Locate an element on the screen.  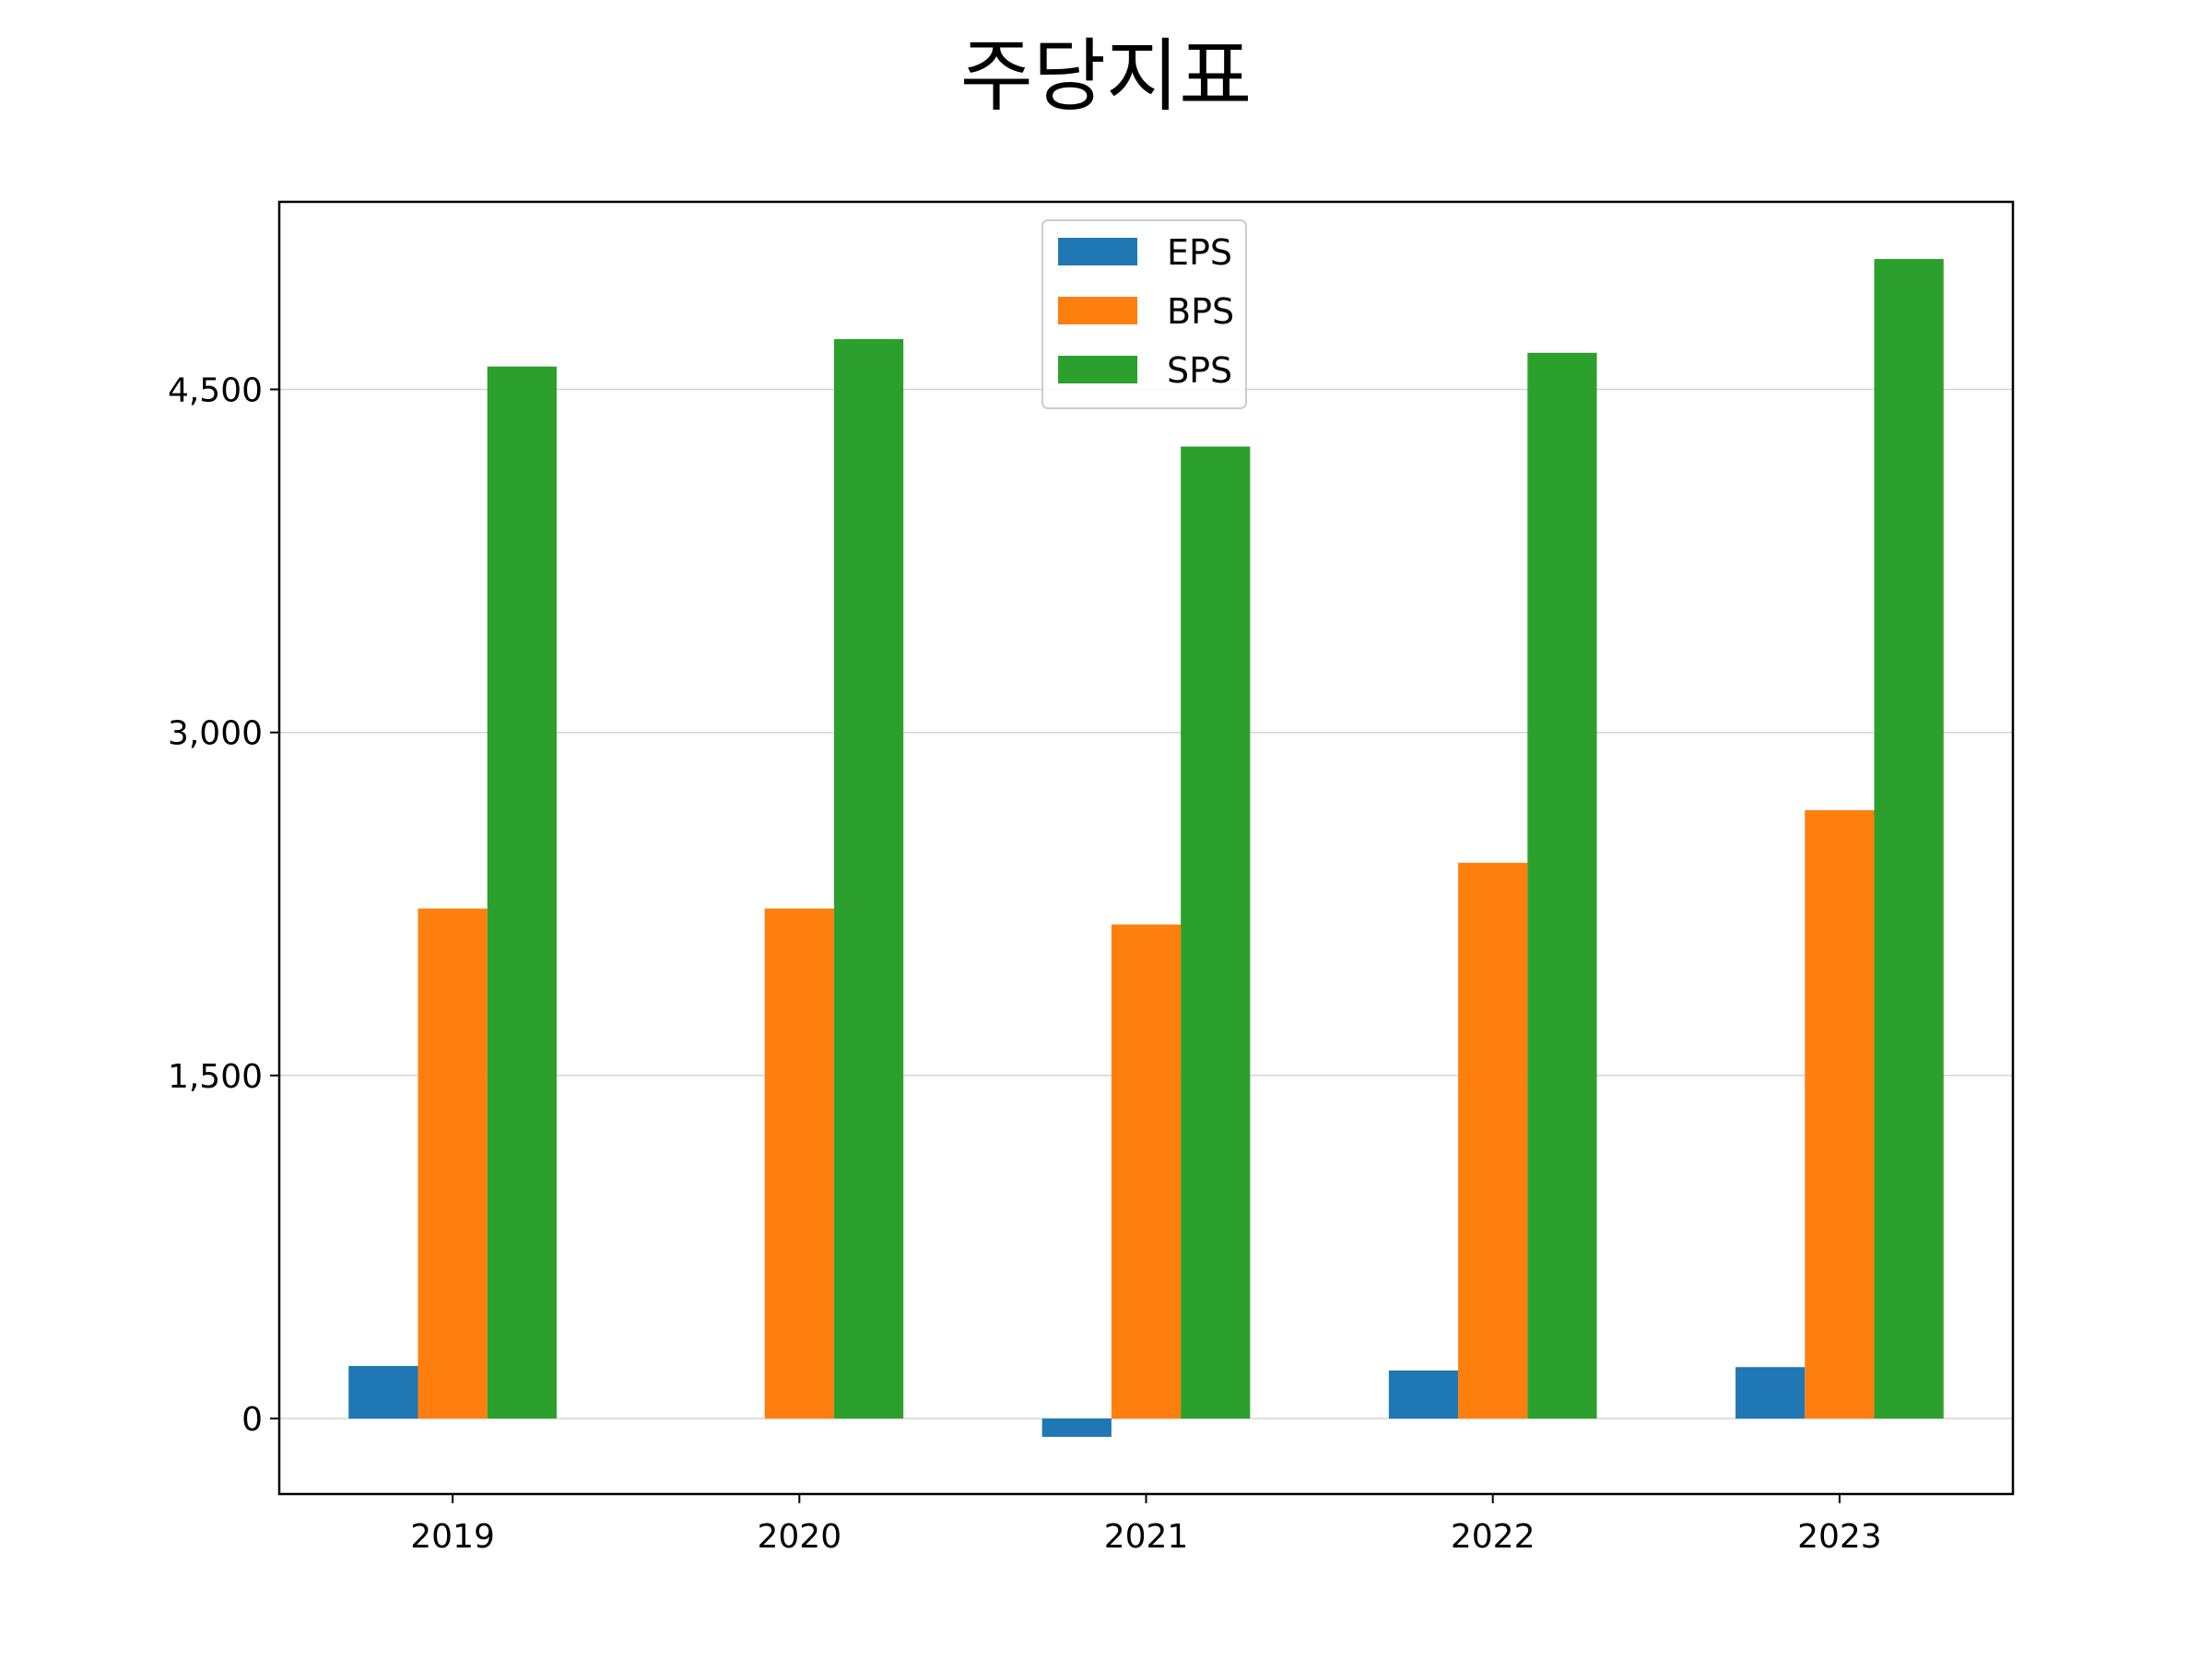
x-tick-label: 2019 is located at coordinates (452, 1537).